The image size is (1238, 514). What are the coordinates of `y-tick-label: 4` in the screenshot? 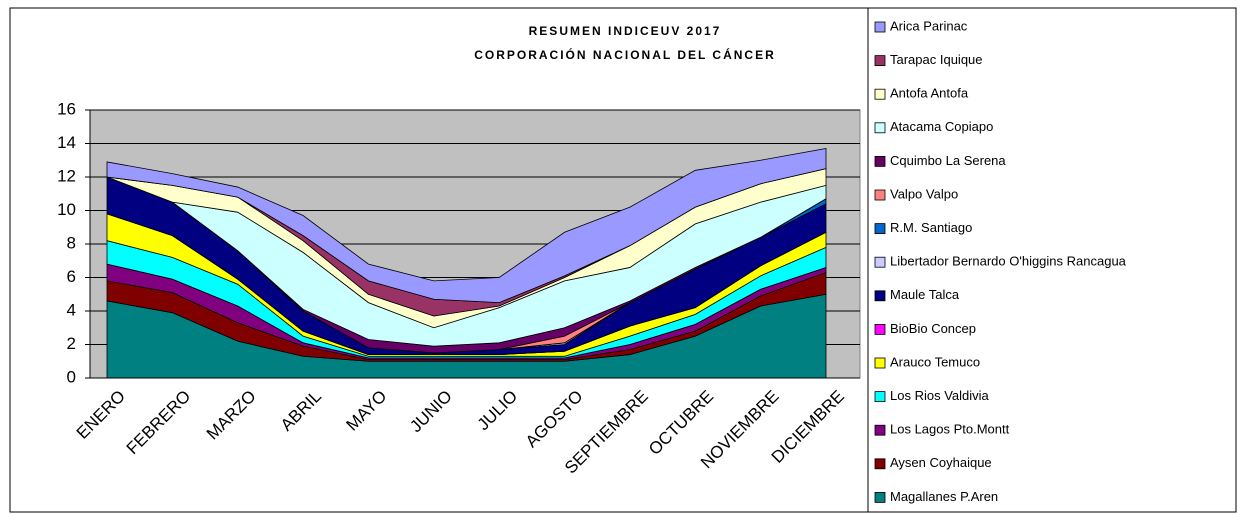 It's located at (71, 309).